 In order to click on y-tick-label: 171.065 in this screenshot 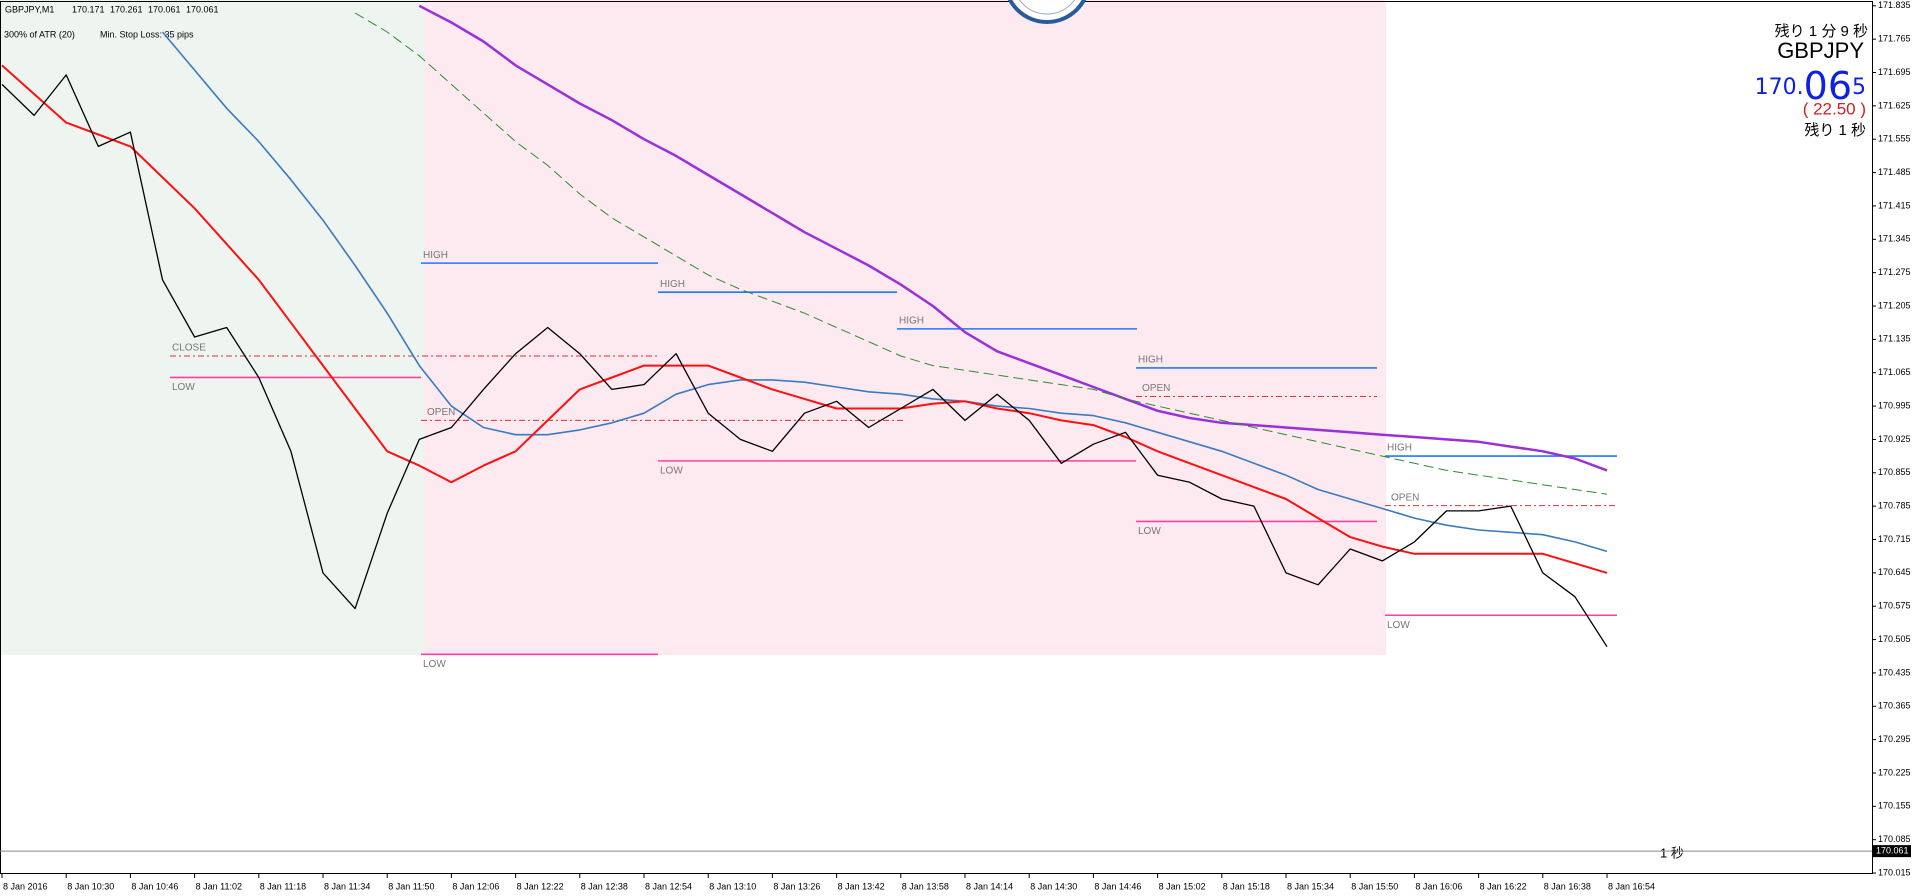, I will do `click(1894, 372)`.